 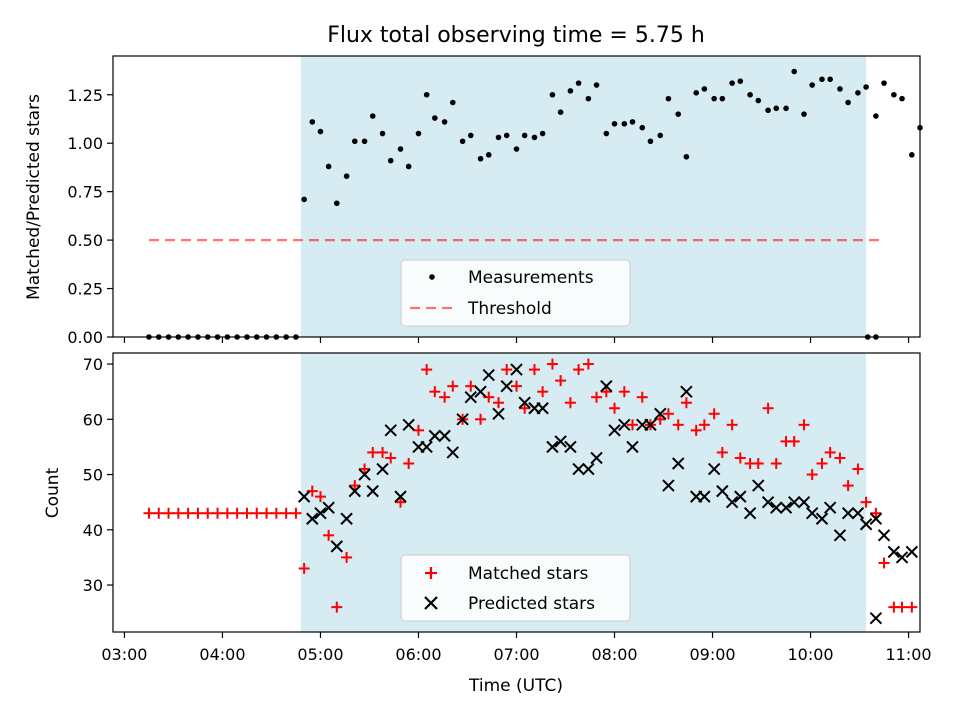 What do you see at coordinates (85, 143) in the screenshot?
I see `y-tick-label: 1.00` at bounding box center [85, 143].